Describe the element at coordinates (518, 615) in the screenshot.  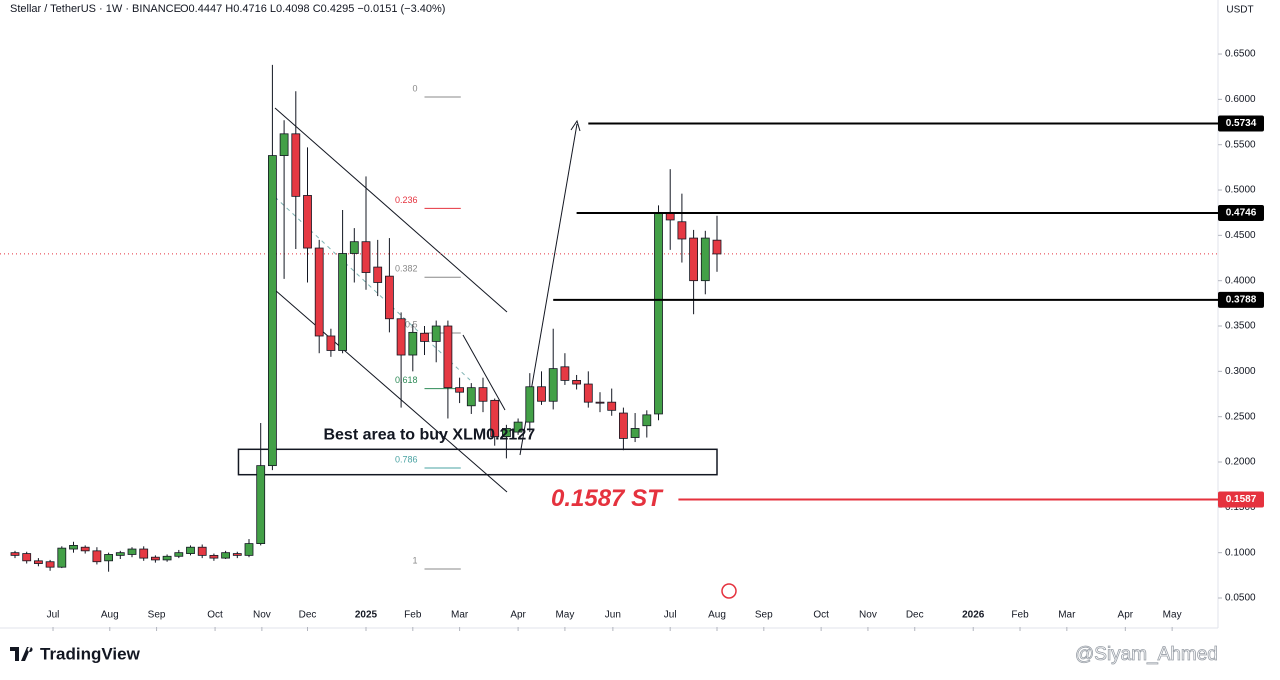
I see `x-tick-label: Apr` at that location.